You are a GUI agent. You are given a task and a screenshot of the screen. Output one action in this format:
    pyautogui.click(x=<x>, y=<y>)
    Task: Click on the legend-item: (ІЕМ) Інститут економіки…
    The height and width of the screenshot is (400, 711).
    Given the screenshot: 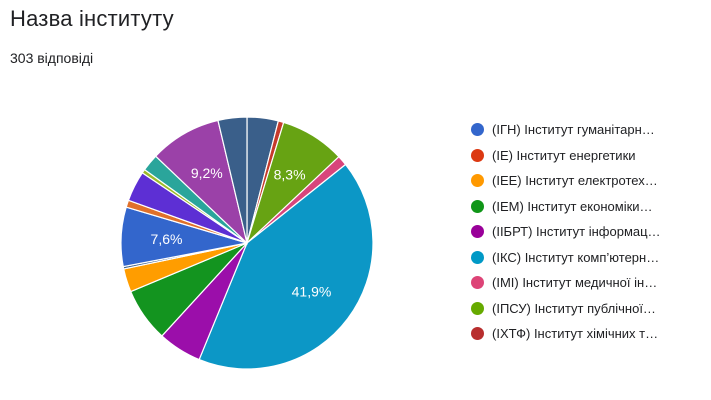 What is the action you would take?
    pyautogui.click(x=587, y=207)
    